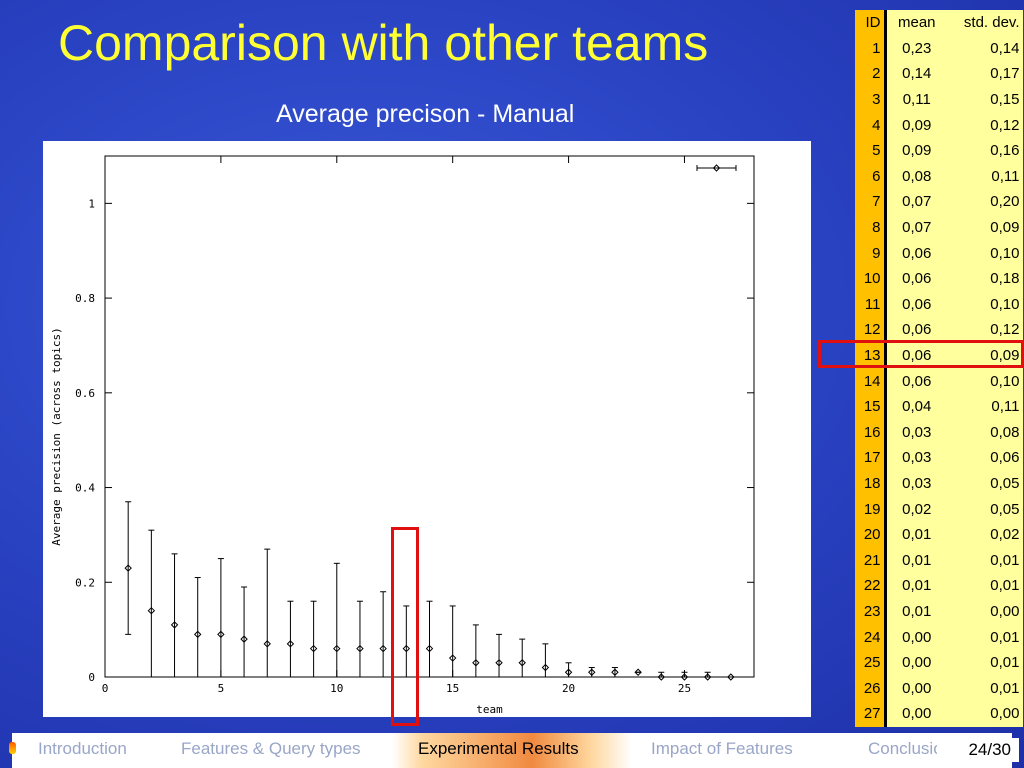 The image size is (1024, 768). I want to click on row-id-cell: 19, so click(871, 509).